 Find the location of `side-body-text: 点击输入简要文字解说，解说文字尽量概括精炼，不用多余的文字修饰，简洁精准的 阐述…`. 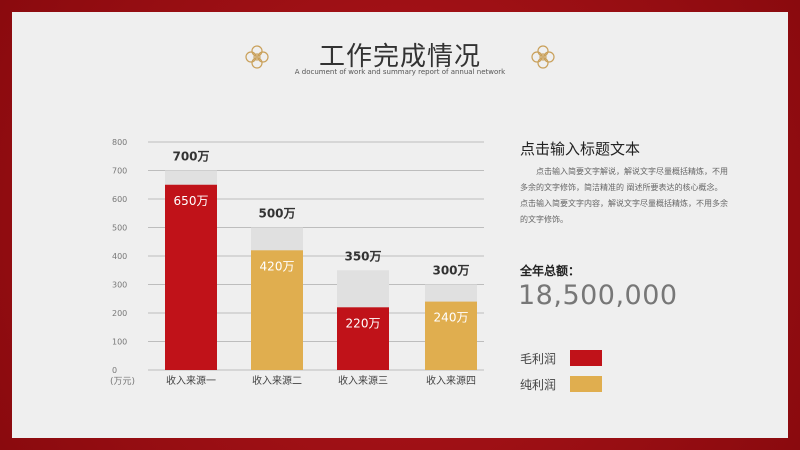

side-body-text: 点击输入简要文字解说，解说文字尽量概括精炼，不用多余的文字修饰，简洁精准的 阐述… is located at coordinates (624, 195).